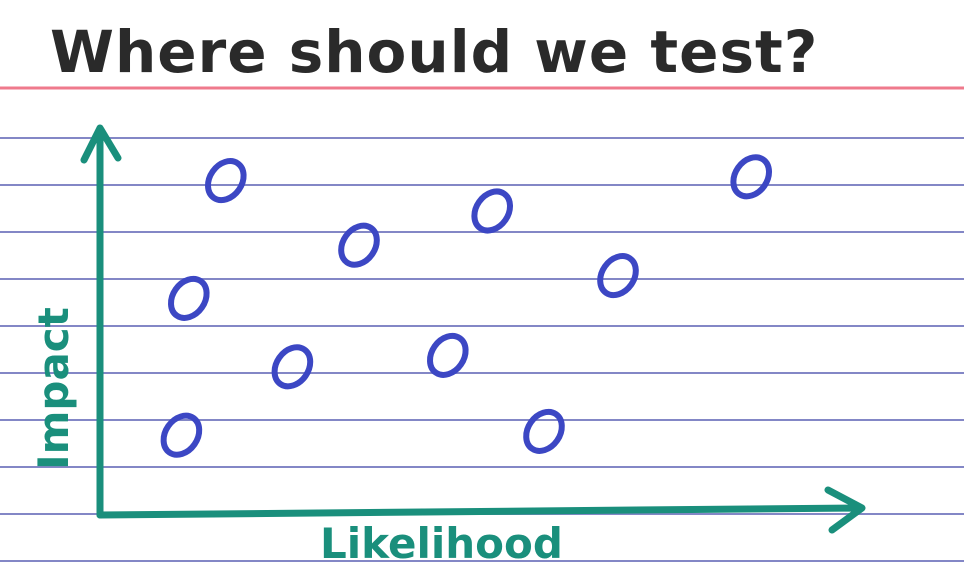 The width and height of the screenshot is (964, 576). What do you see at coordinates (481, 510) in the screenshot?
I see `x-axis-arrow` at bounding box center [481, 510].